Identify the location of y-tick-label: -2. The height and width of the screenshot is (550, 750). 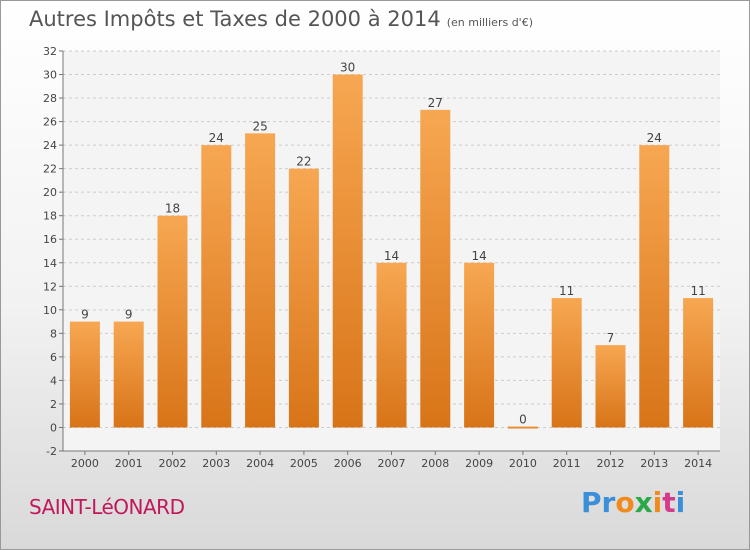
(51, 451).